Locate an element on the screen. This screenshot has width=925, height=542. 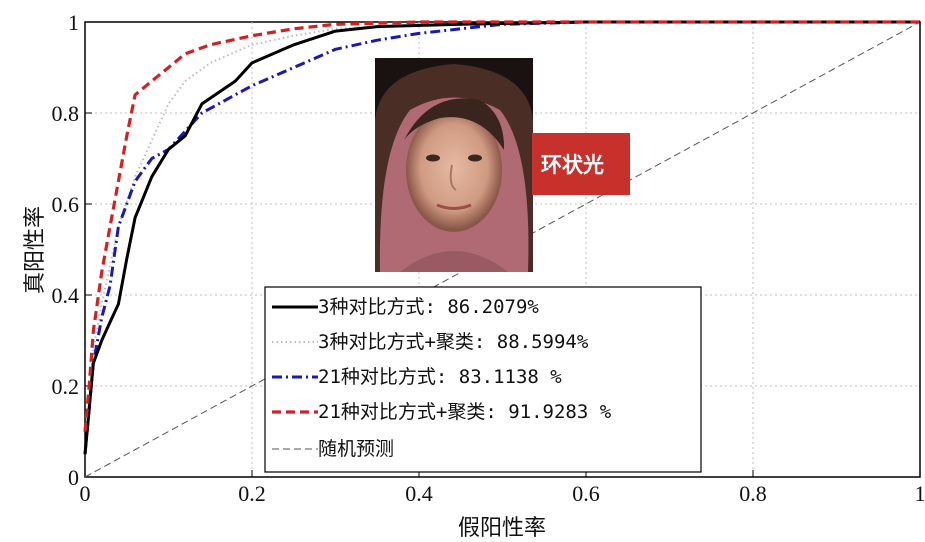
legend-label-1: 3种对比方式: 86.2079% is located at coordinates (428, 307).